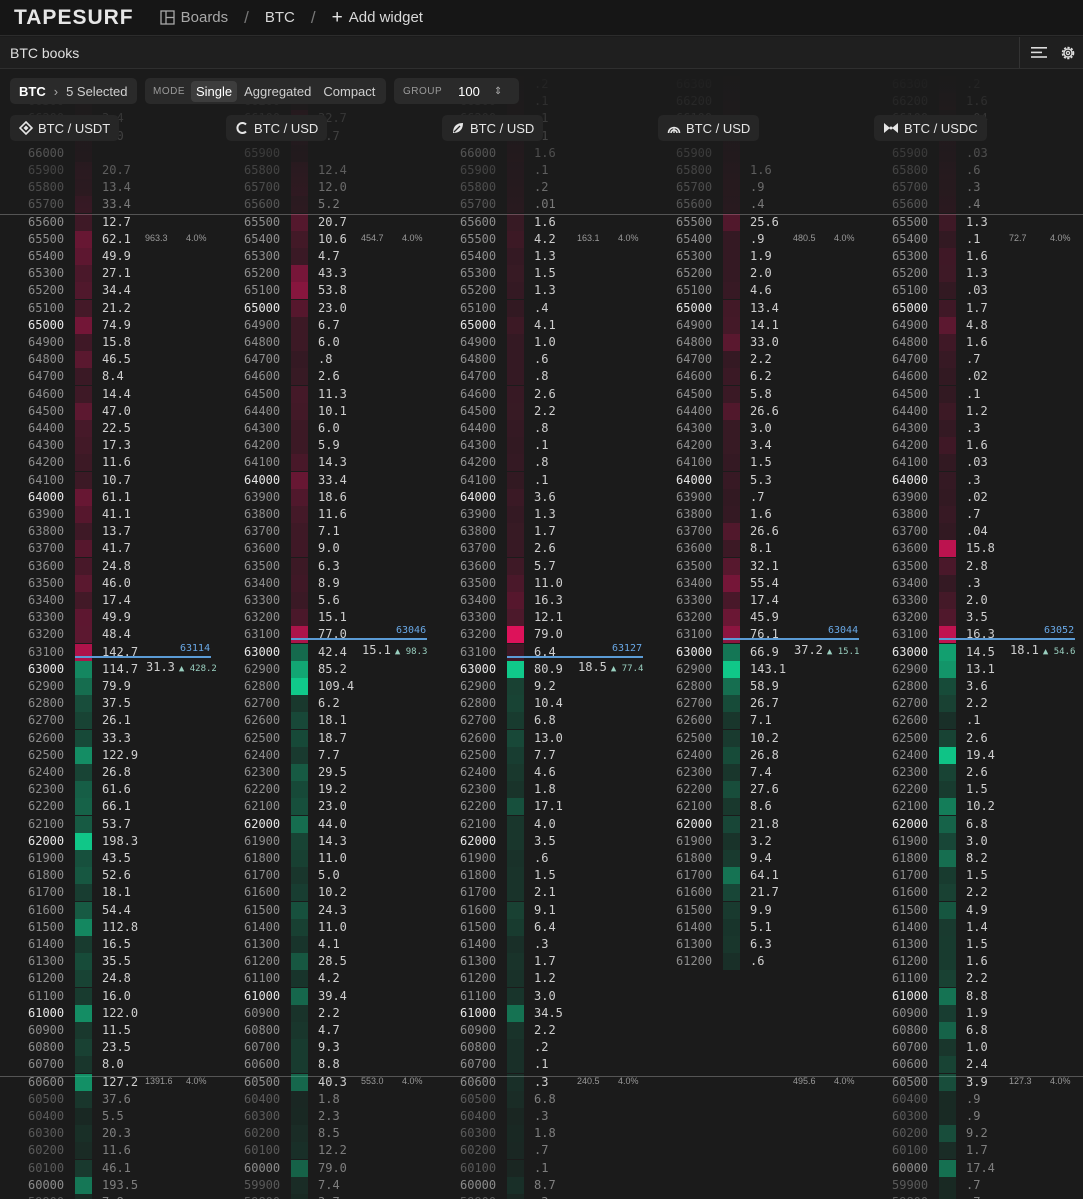 This screenshot has height=1199, width=1083. What do you see at coordinates (108, 962) in the screenshot?
I see `book-level-row: 61300 35.5` at bounding box center [108, 962].